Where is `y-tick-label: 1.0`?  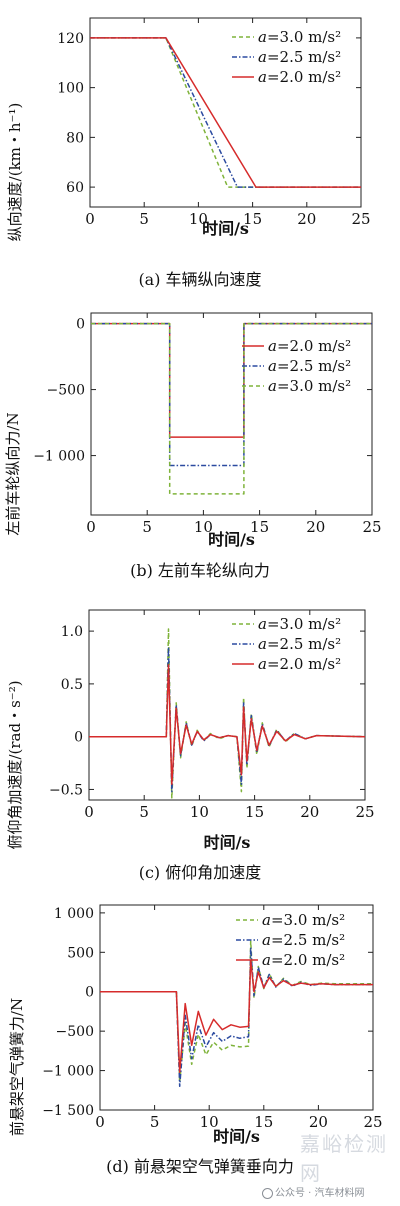 y-tick-label: 1.0 is located at coordinates (72, 632).